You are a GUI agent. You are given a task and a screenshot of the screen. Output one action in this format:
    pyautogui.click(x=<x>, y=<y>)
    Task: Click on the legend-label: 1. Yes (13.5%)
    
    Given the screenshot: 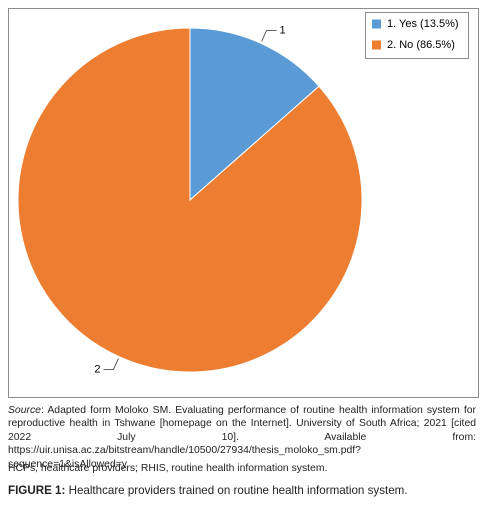 What is the action you would take?
    pyautogui.click(x=423, y=24)
    